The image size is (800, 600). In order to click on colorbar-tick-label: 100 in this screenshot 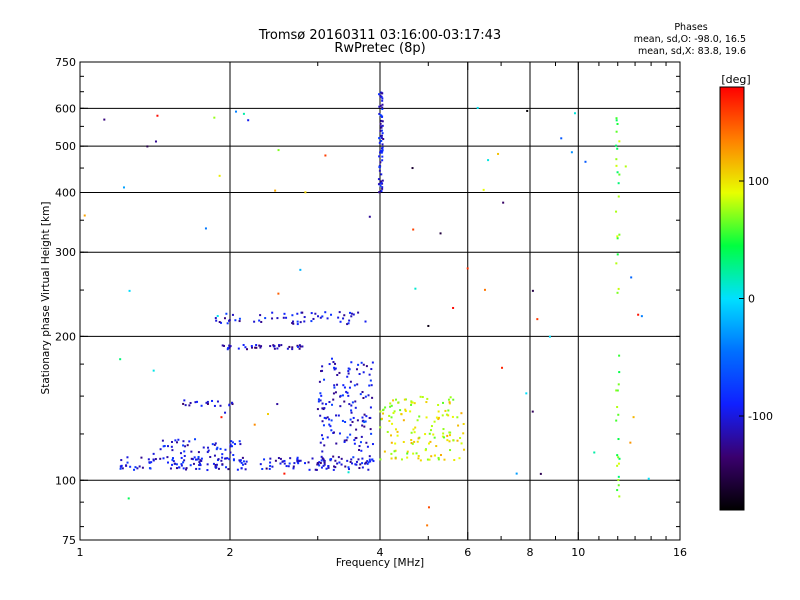, I will do `click(758, 181)`.